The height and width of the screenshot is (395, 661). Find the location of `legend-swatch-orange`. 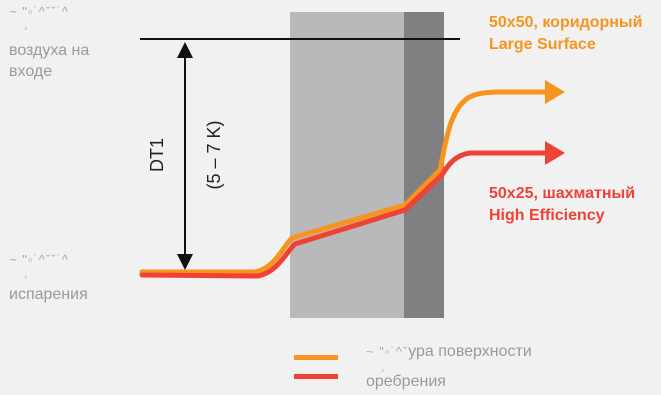

legend-swatch-orange is located at coordinates (316, 357).